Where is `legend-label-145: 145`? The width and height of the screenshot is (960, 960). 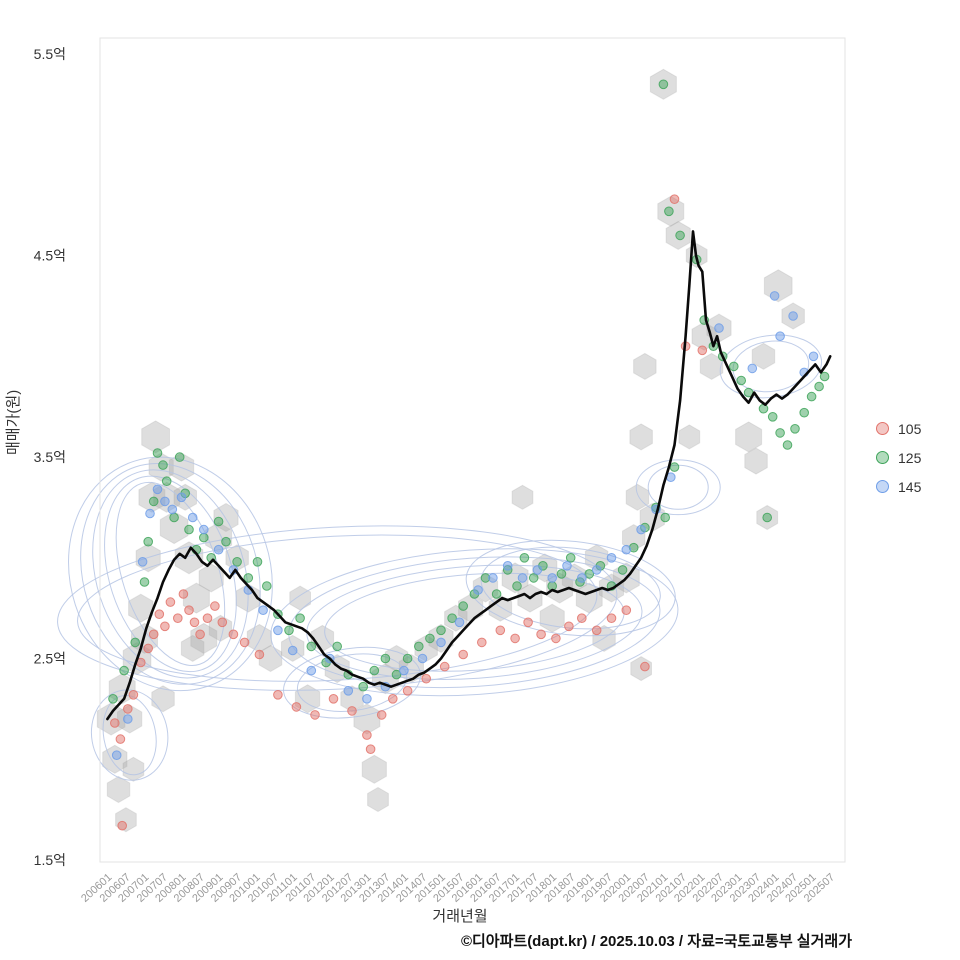 legend-label-145: 145 is located at coordinates (910, 486).